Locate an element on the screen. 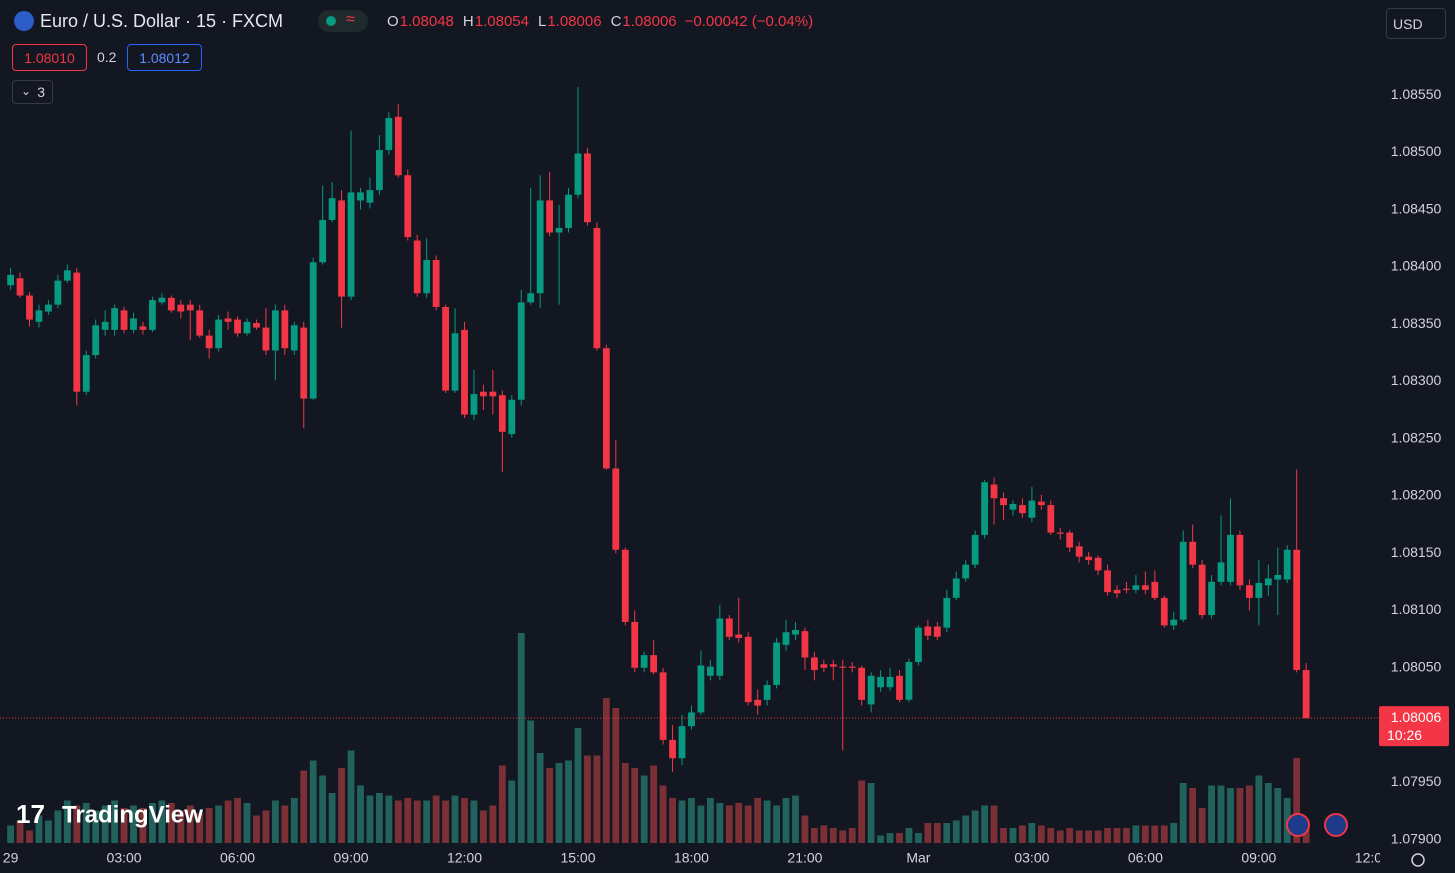 This screenshot has height=873, width=1455. buy-button: 1.08012 is located at coordinates (164, 57).